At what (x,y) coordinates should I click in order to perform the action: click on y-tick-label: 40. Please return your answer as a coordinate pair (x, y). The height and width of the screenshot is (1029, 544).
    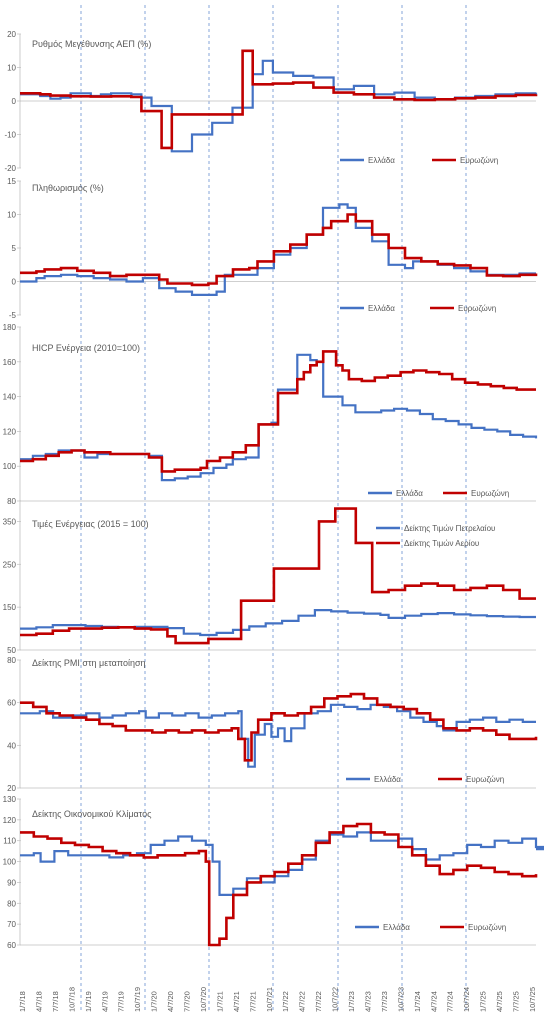
    Looking at the image, I should click on (11, 745).